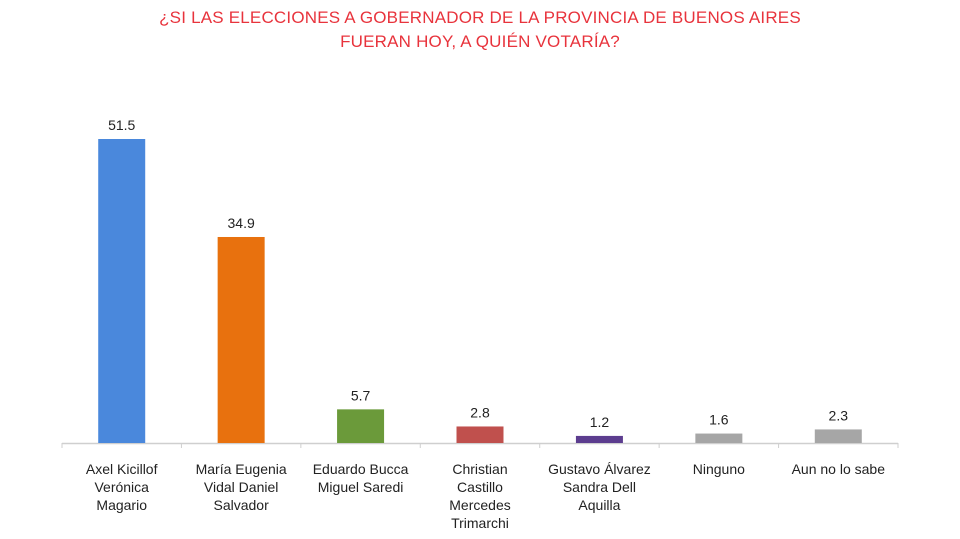  Describe the element at coordinates (121, 125) in the screenshot. I see `data-label: 51.5` at that location.